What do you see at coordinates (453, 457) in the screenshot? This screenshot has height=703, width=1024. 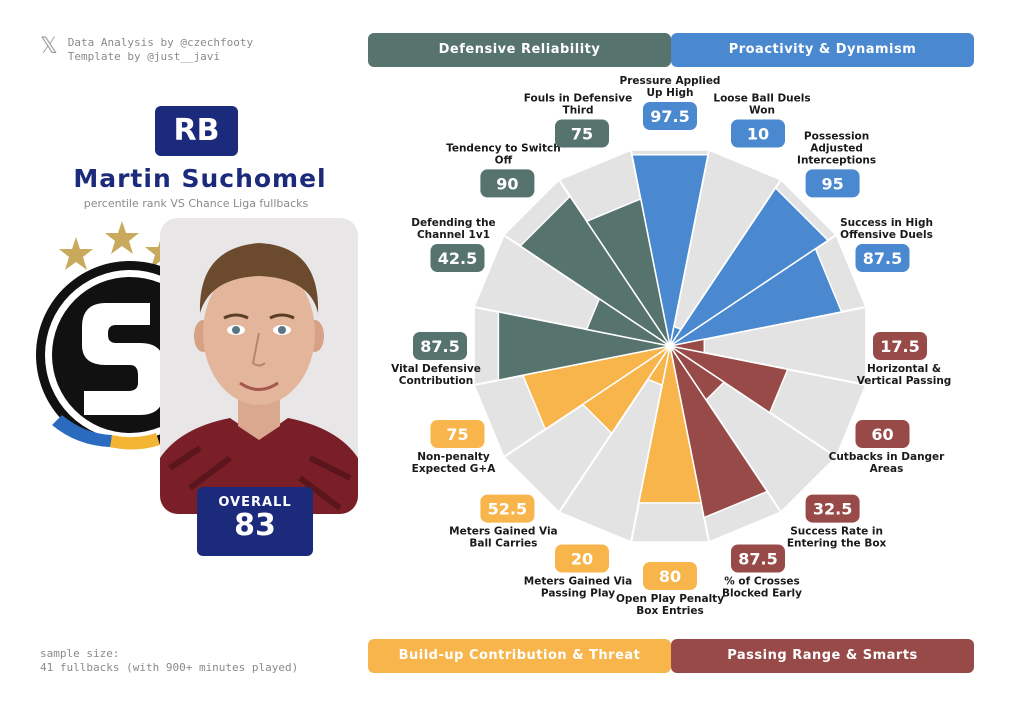 I see `metric-label: Non-penalty` at bounding box center [453, 457].